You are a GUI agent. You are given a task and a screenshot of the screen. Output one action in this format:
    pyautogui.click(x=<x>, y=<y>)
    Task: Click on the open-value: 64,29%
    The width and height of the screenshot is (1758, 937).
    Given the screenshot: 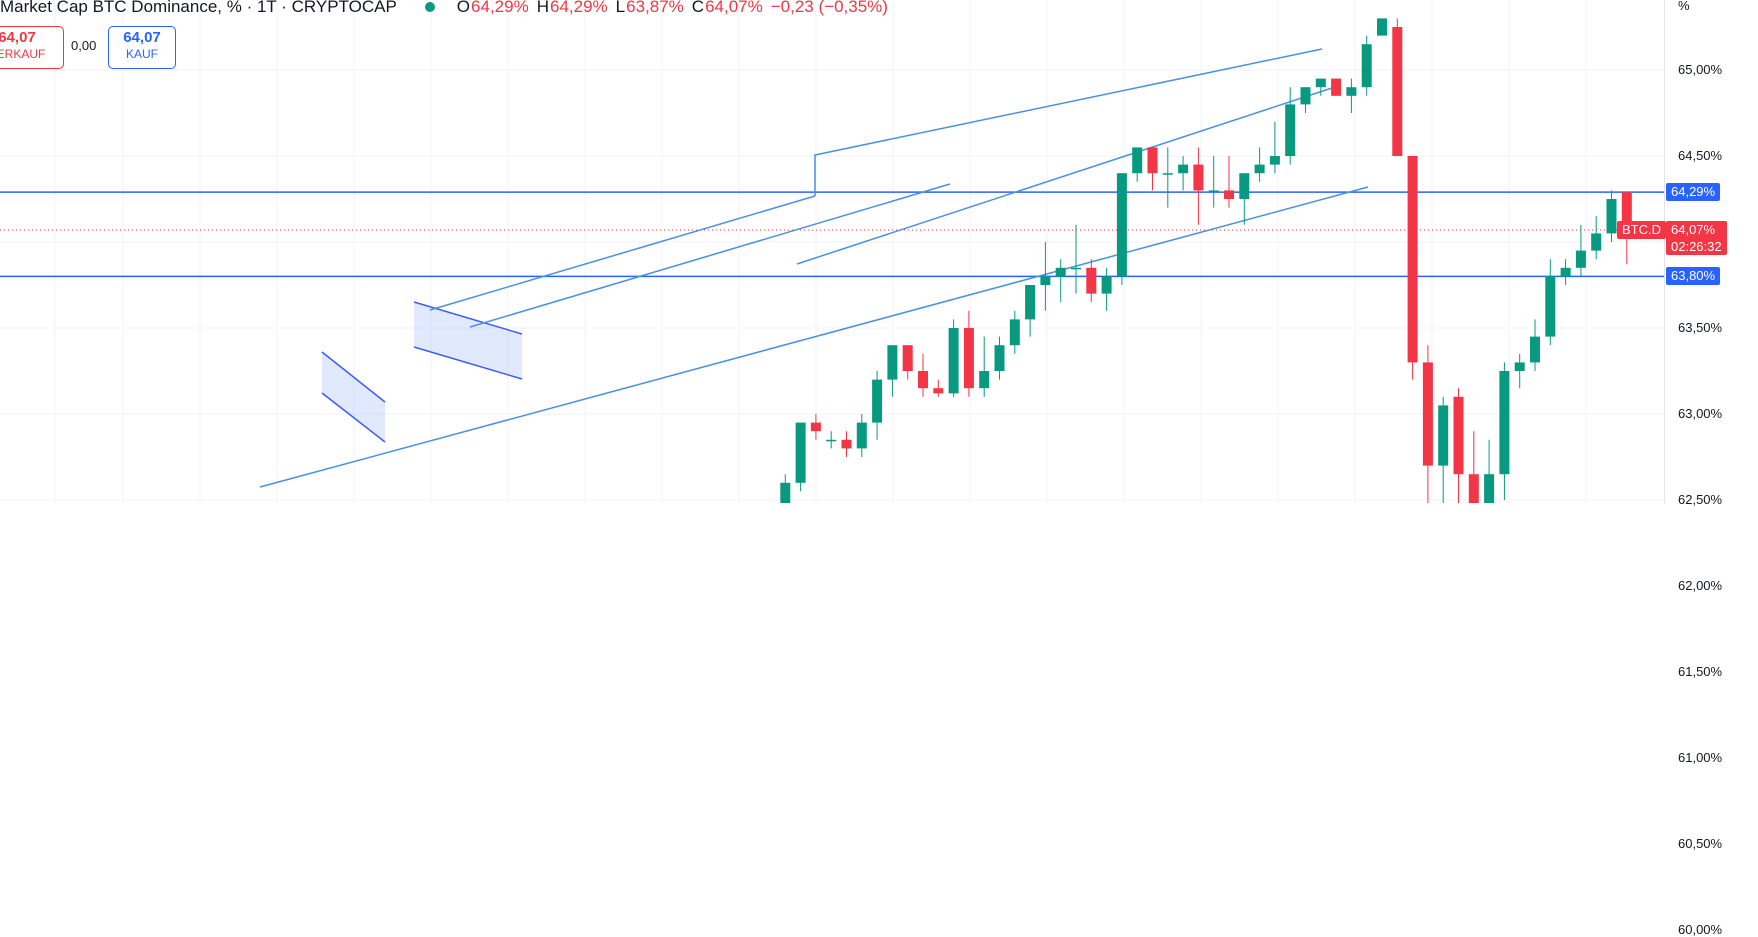 What is the action you would take?
    pyautogui.click(x=500, y=8)
    